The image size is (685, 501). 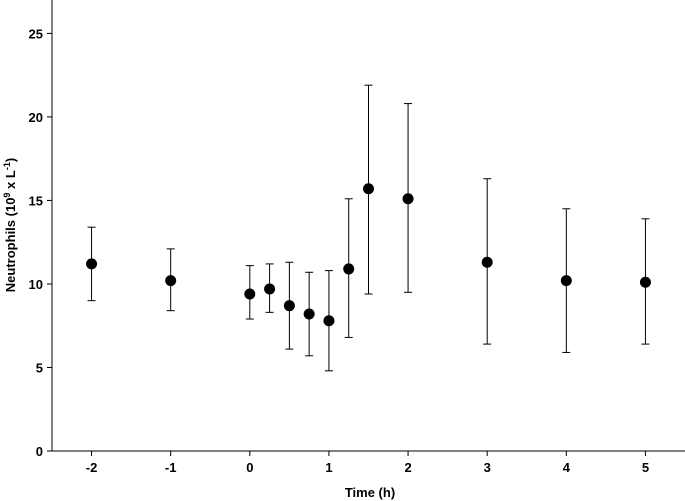 What do you see at coordinates (367, 463) in the screenshot?
I see `x-axis-ticks: -2 -1 0 1 2 3 4 5` at bounding box center [367, 463].